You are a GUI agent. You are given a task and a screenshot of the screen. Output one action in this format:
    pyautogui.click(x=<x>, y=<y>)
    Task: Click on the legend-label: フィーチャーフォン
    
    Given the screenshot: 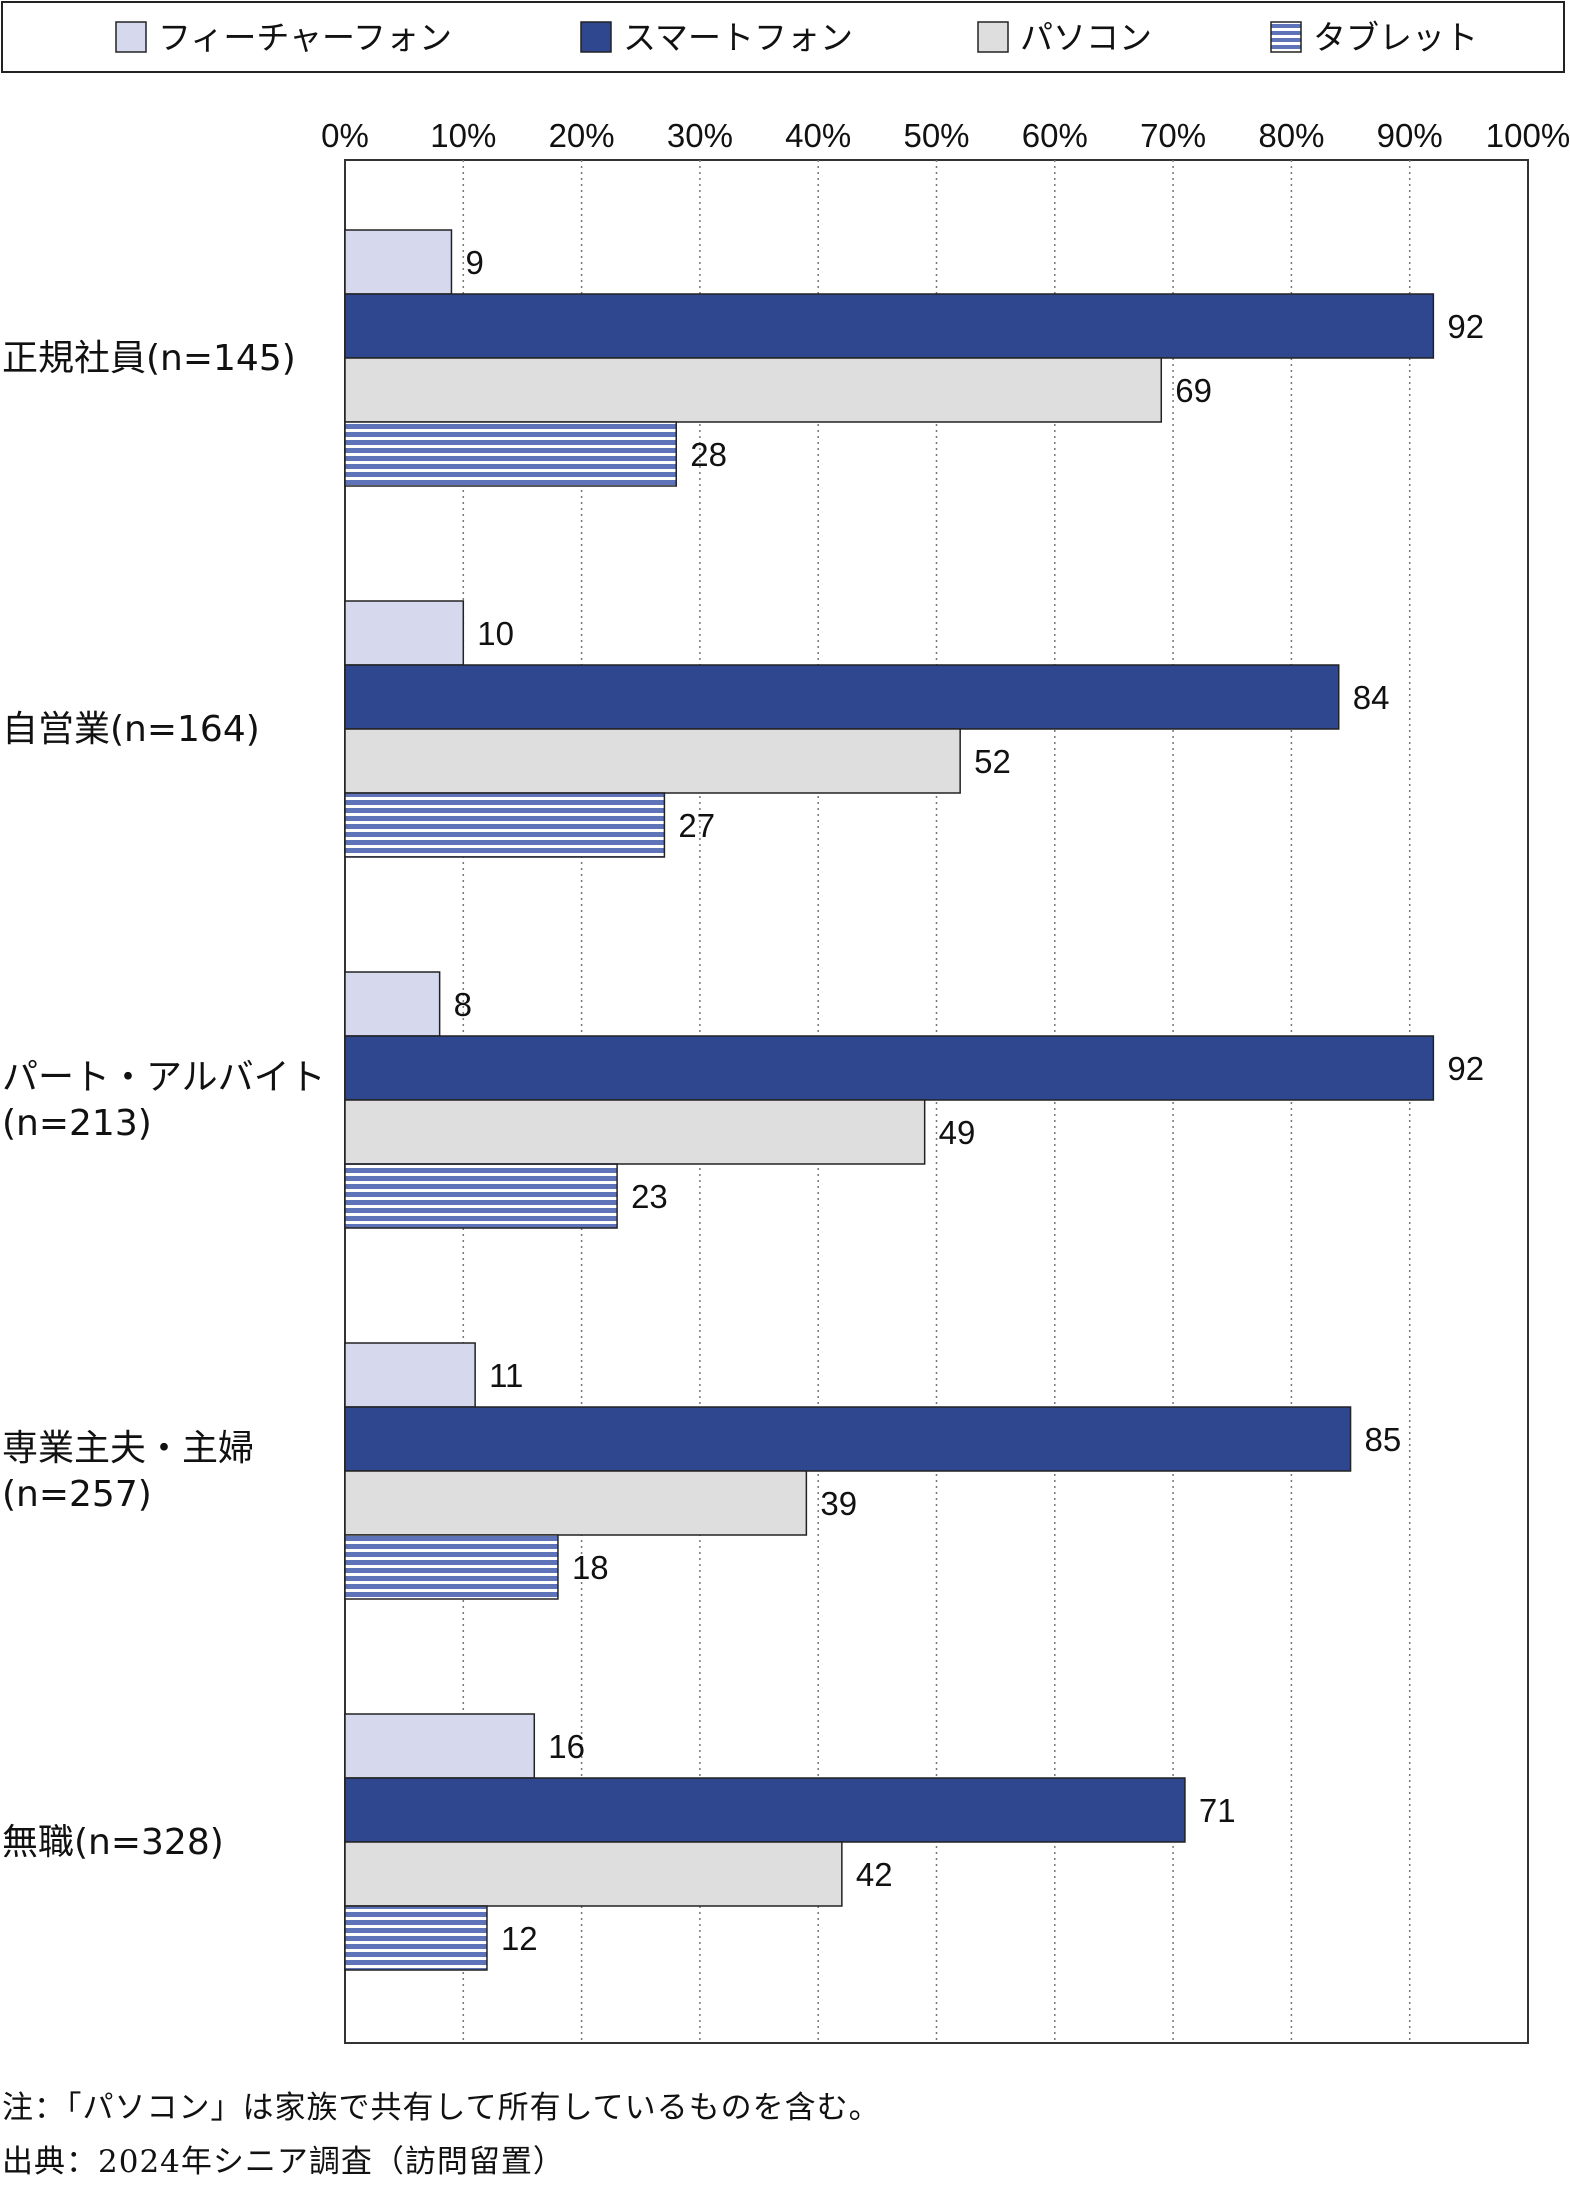 What is the action you would take?
    pyautogui.click(x=305, y=37)
    